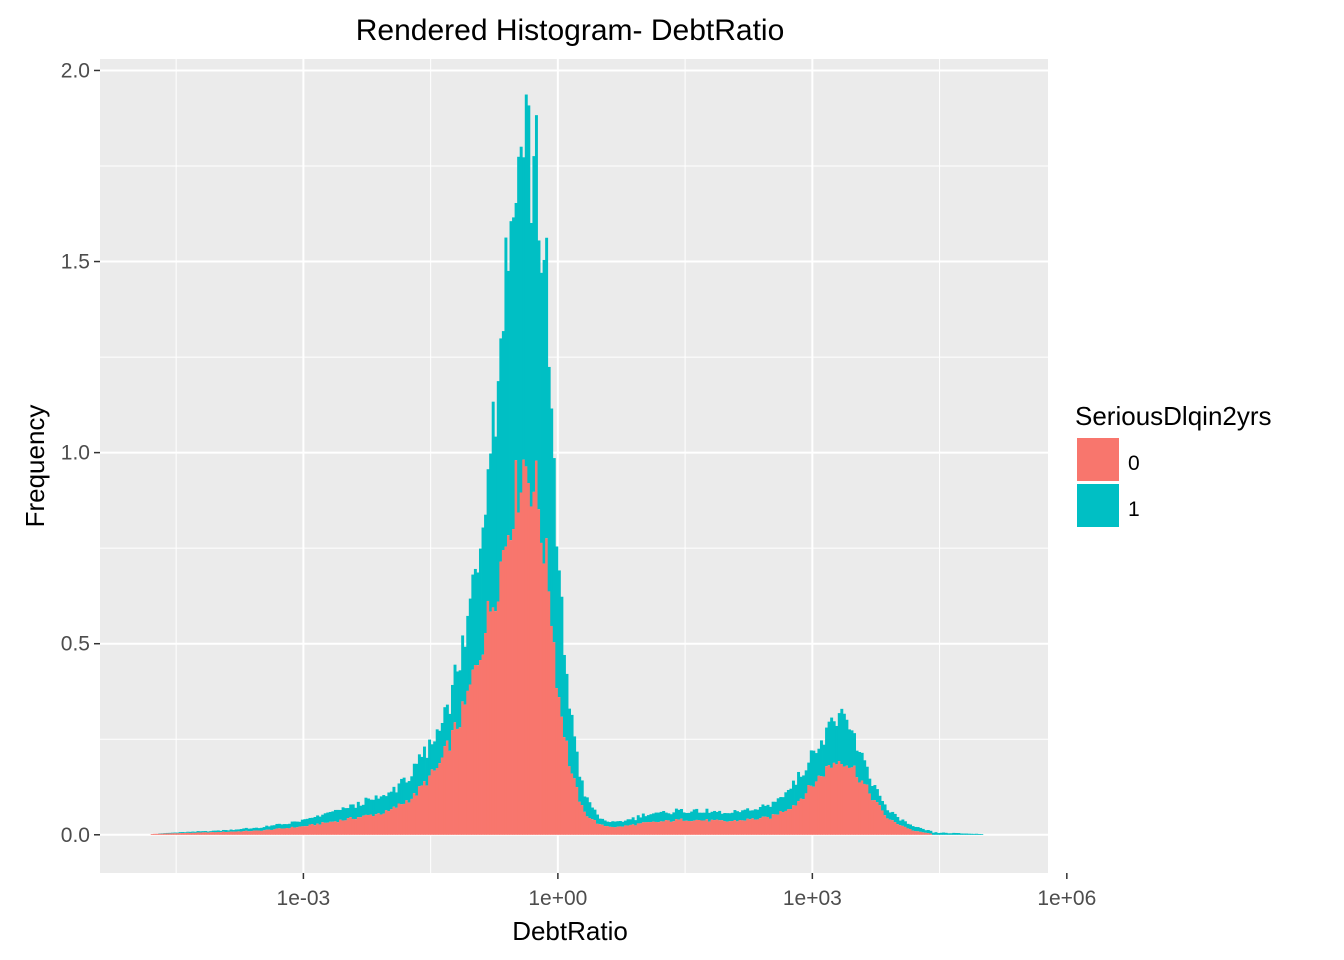 This screenshot has height=960, width=1344. Describe the element at coordinates (686, 891) in the screenshot. I see `x-axis: 1e-03 1e+00 1e+03 1e+06` at that location.